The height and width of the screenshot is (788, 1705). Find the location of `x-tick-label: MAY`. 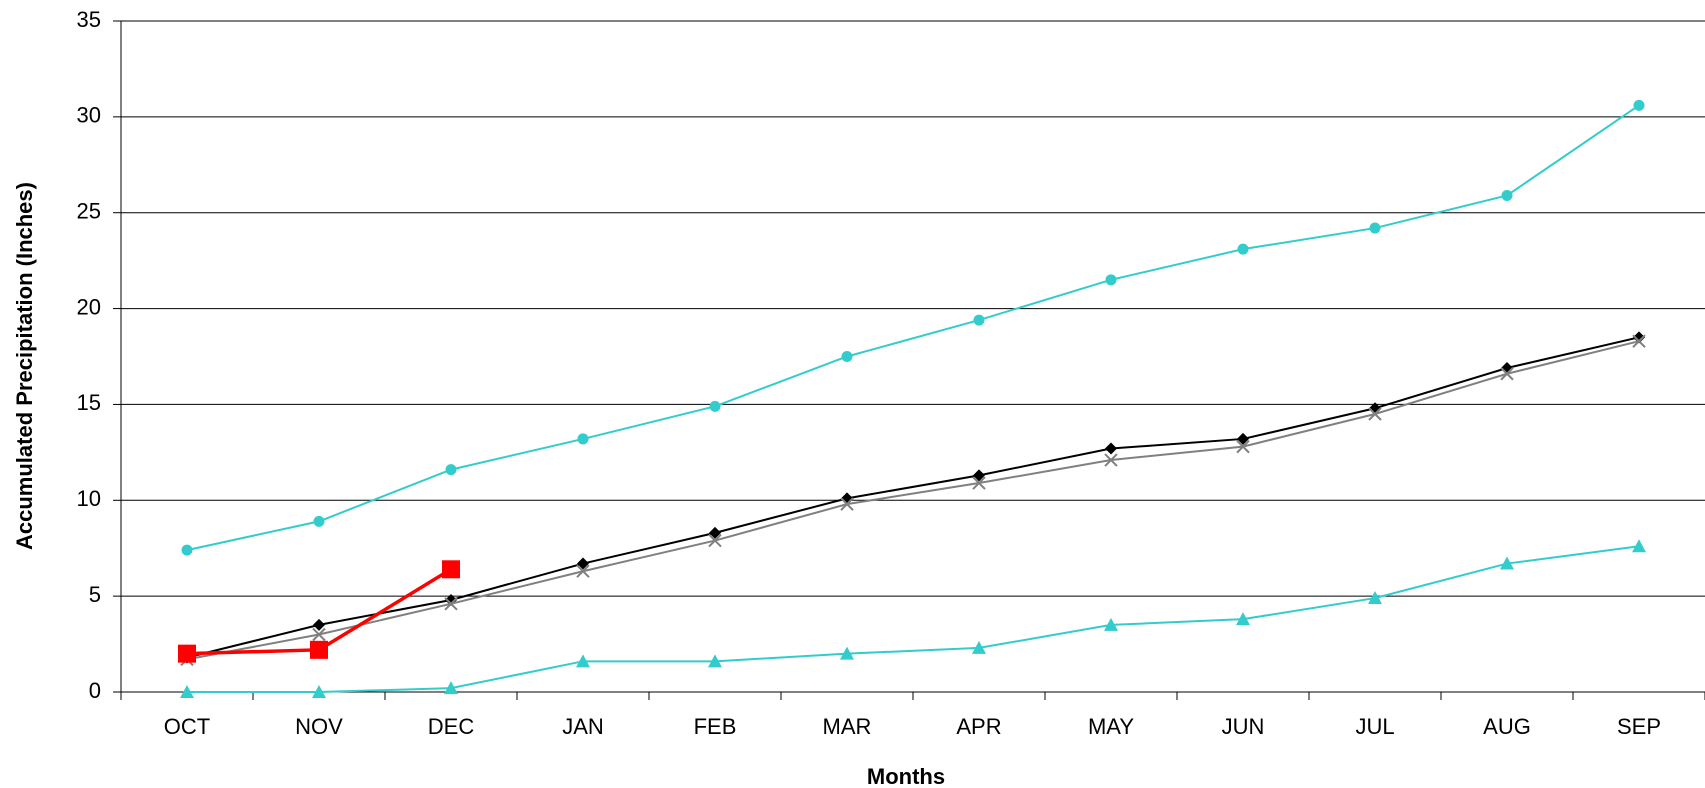

x-tick-label: MAY is located at coordinates (1111, 726).